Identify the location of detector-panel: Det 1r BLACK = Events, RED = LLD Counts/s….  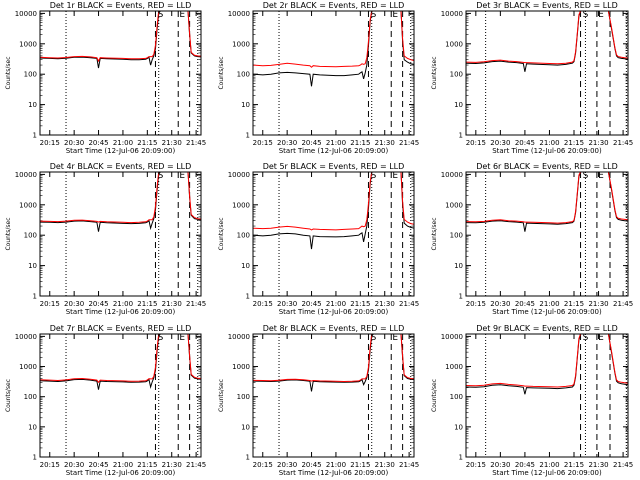
(105, 78).